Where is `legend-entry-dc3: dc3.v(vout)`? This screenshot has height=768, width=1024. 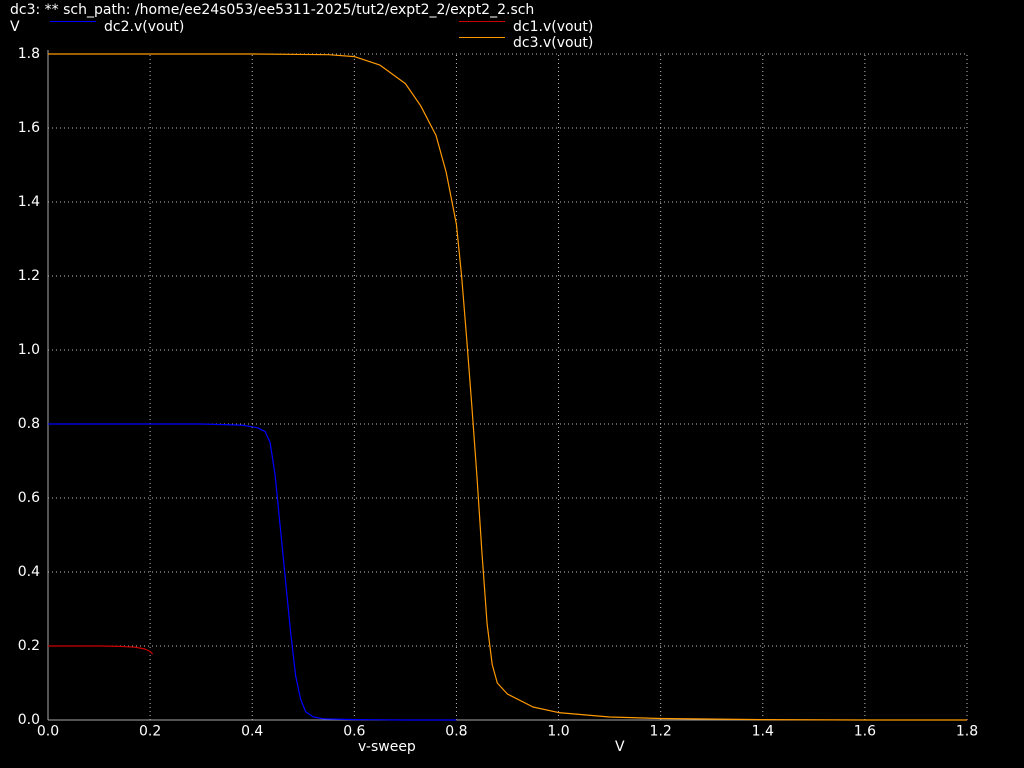
legend-entry-dc3: dc3.v(vout) is located at coordinates (526, 43).